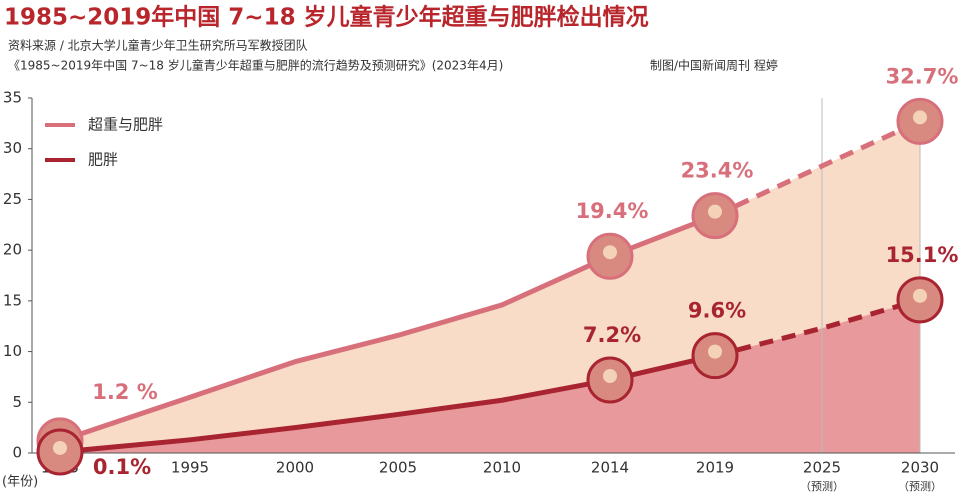 This screenshot has height=495, width=960. What do you see at coordinates (612, 211) in the screenshot?
I see `data-label: 19.4%` at bounding box center [612, 211].